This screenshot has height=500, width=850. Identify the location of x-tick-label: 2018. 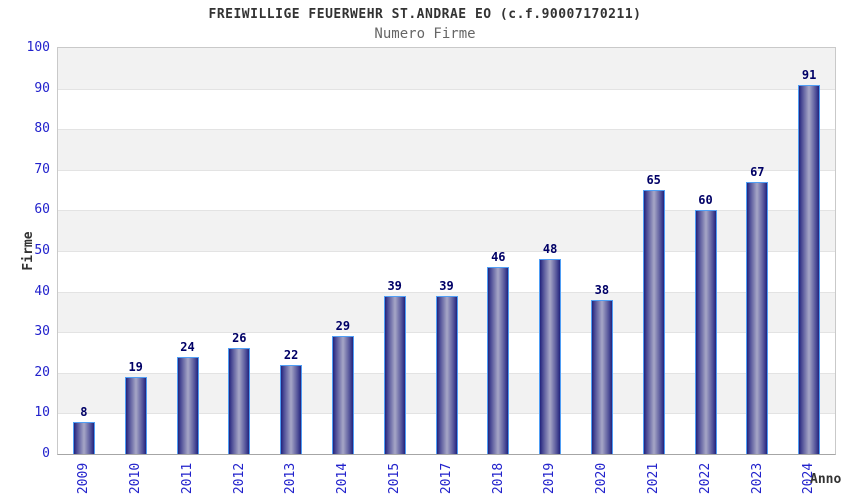
(498, 478).